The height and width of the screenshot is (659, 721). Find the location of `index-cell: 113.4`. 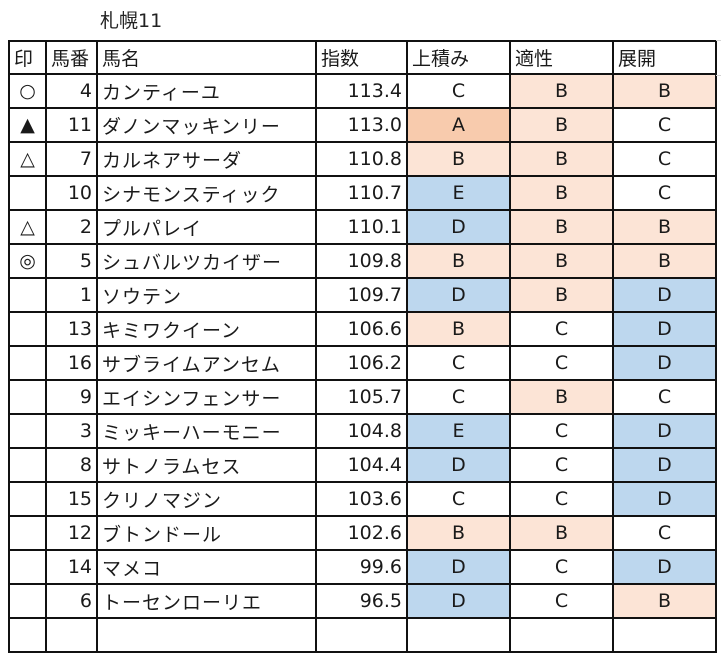

index-cell: 113.4 is located at coordinates (361, 91).